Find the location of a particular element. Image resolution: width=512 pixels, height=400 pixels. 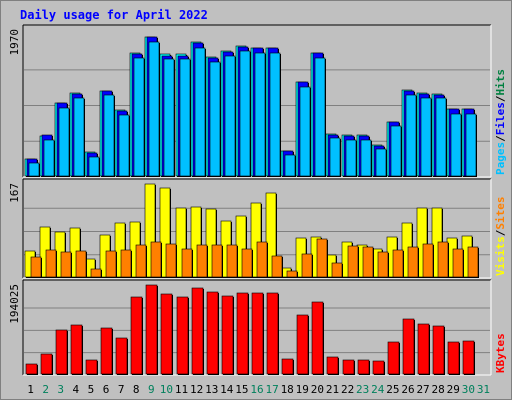

x-tick-label: 11 is located at coordinates (181, 389).